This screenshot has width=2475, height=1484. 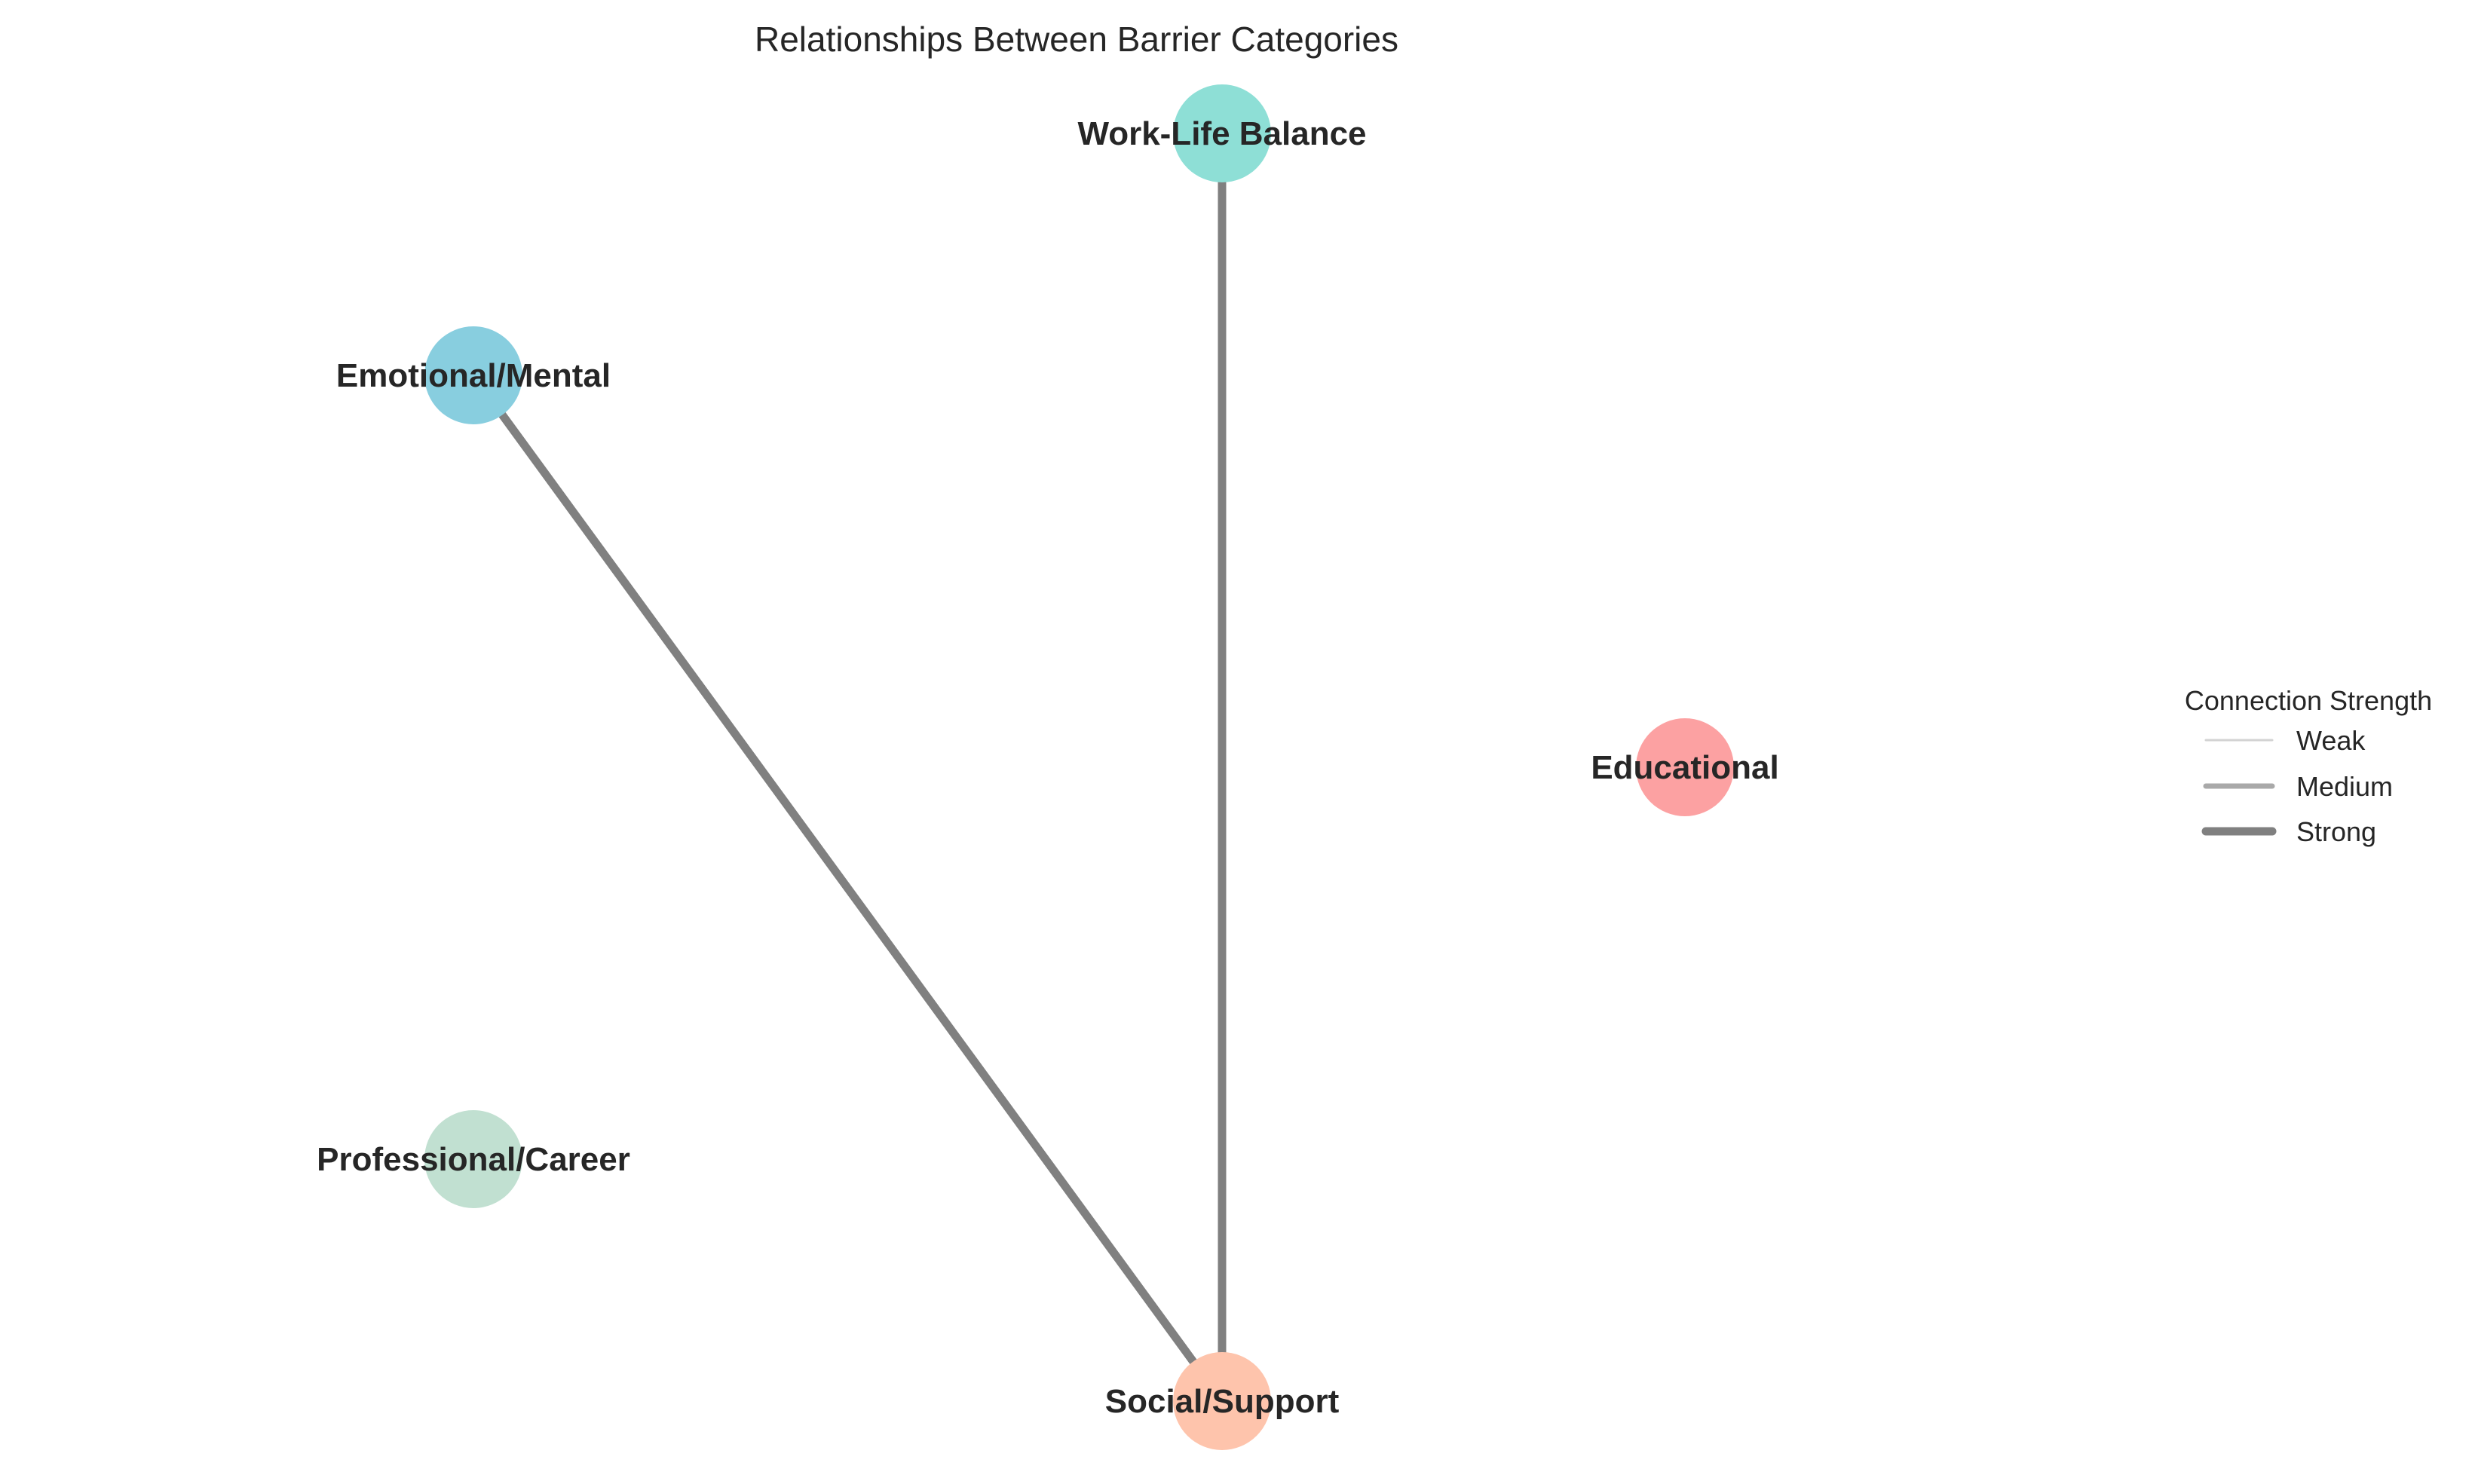 I want to click on node-label-professional-career: Professional/Career, so click(x=474, y=1159).